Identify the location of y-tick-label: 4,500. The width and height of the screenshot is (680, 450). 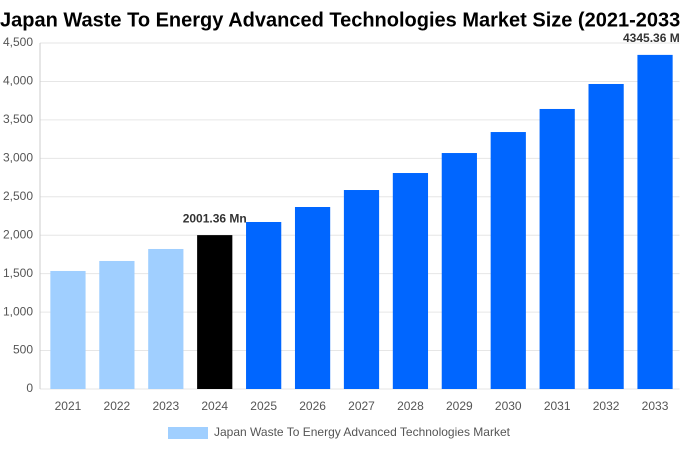
(18, 42).